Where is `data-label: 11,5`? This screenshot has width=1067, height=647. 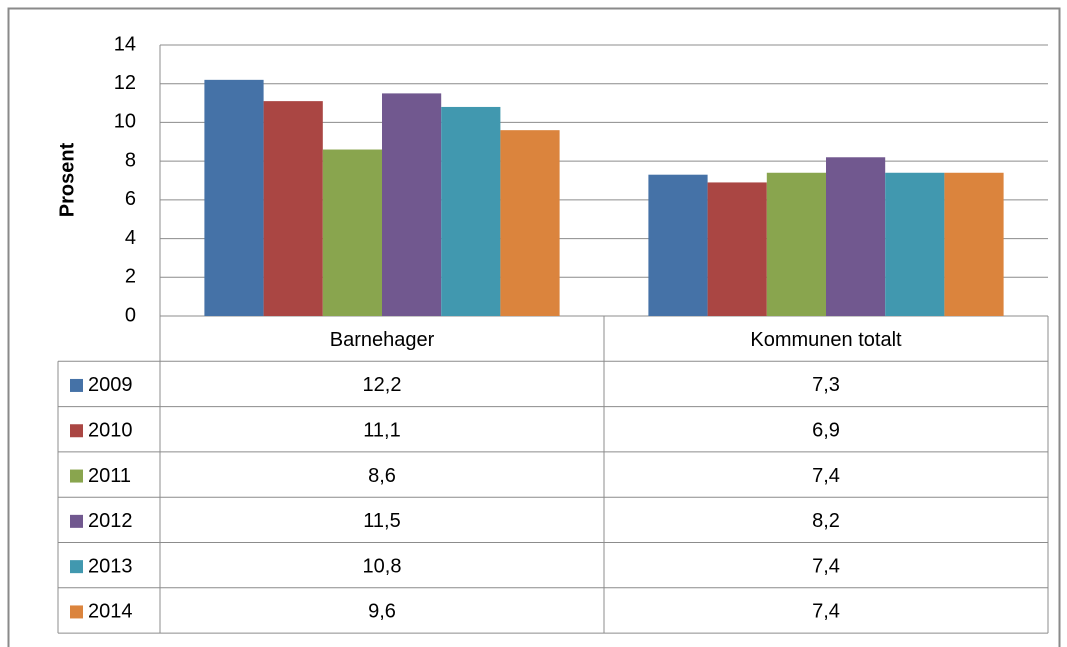
data-label: 11,5 is located at coordinates (381, 521).